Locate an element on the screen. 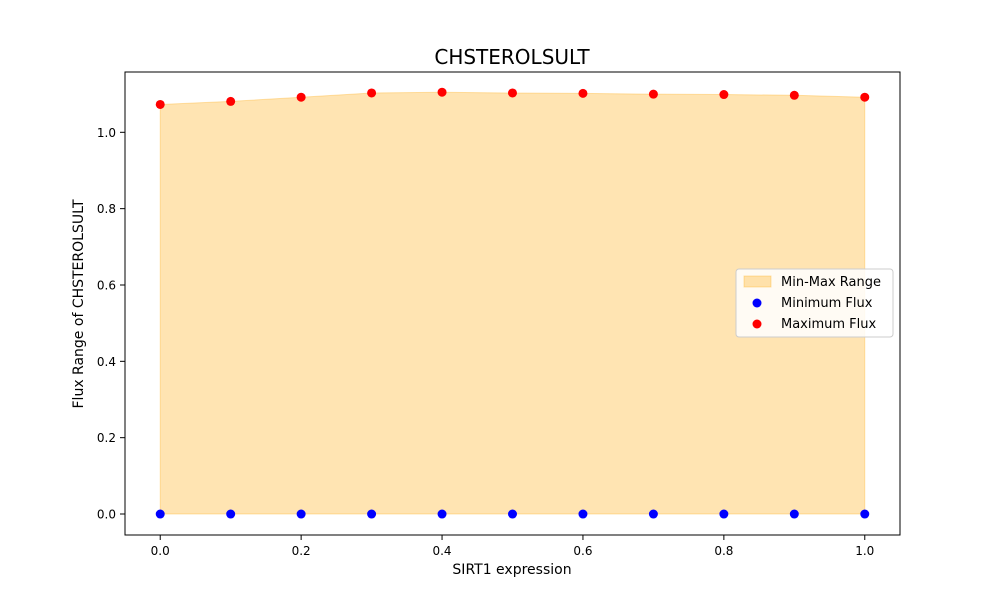 The height and width of the screenshot is (604, 1000). x-tick-label: 0.8 is located at coordinates (723, 551).